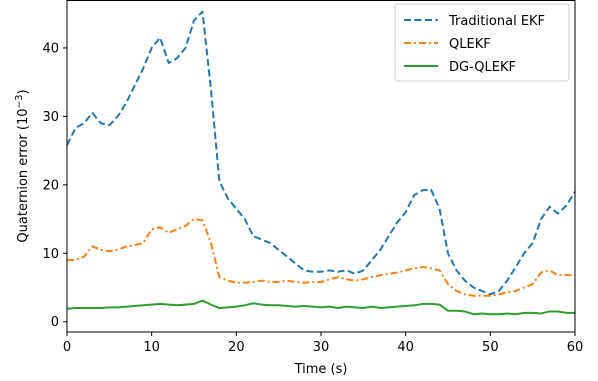  What do you see at coordinates (50, 117) in the screenshot?
I see `y-tick-label: 30` at bounding box center [50, 117].